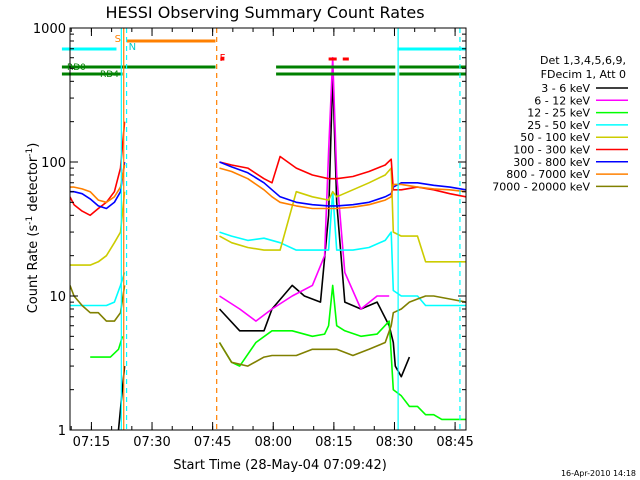 Image resolution: width=640 pixels, height=480 pixels. Describe the element at coordinates (33, 145) in the screenshot. I see `y-label-end: )` at that location.